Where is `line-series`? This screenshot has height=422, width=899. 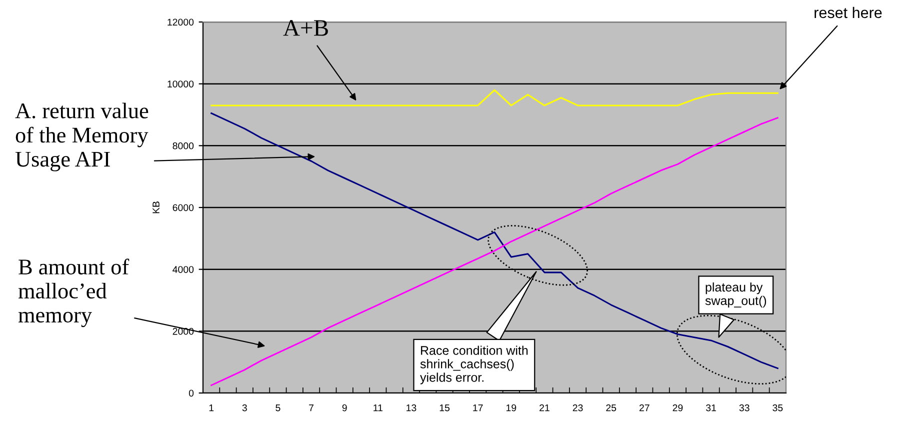
line-series is located at coordinates (494, 97).